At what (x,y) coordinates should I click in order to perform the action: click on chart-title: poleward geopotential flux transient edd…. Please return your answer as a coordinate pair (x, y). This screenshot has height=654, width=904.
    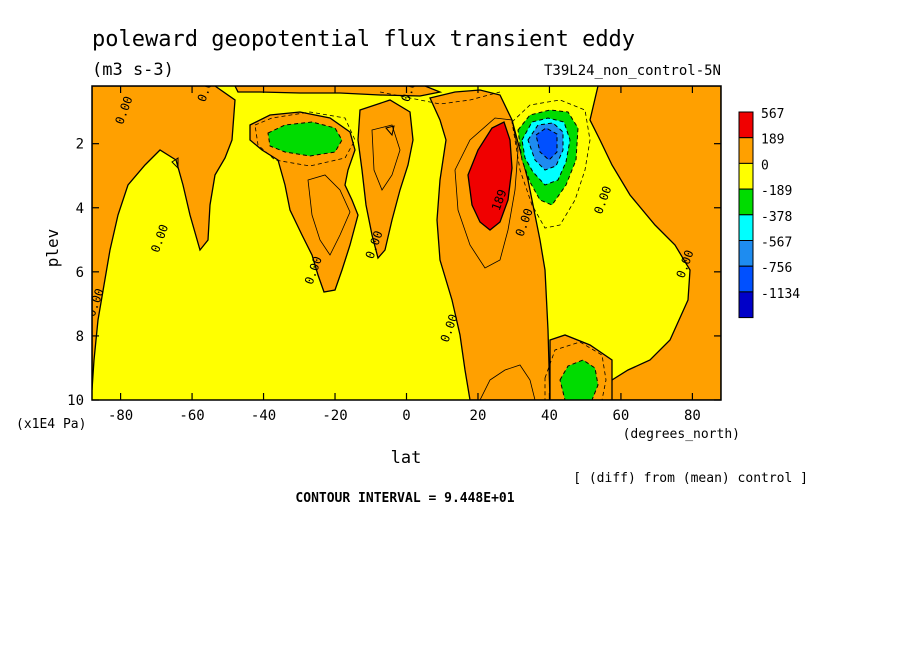
    Looking at the image, I should click on (363, 39).